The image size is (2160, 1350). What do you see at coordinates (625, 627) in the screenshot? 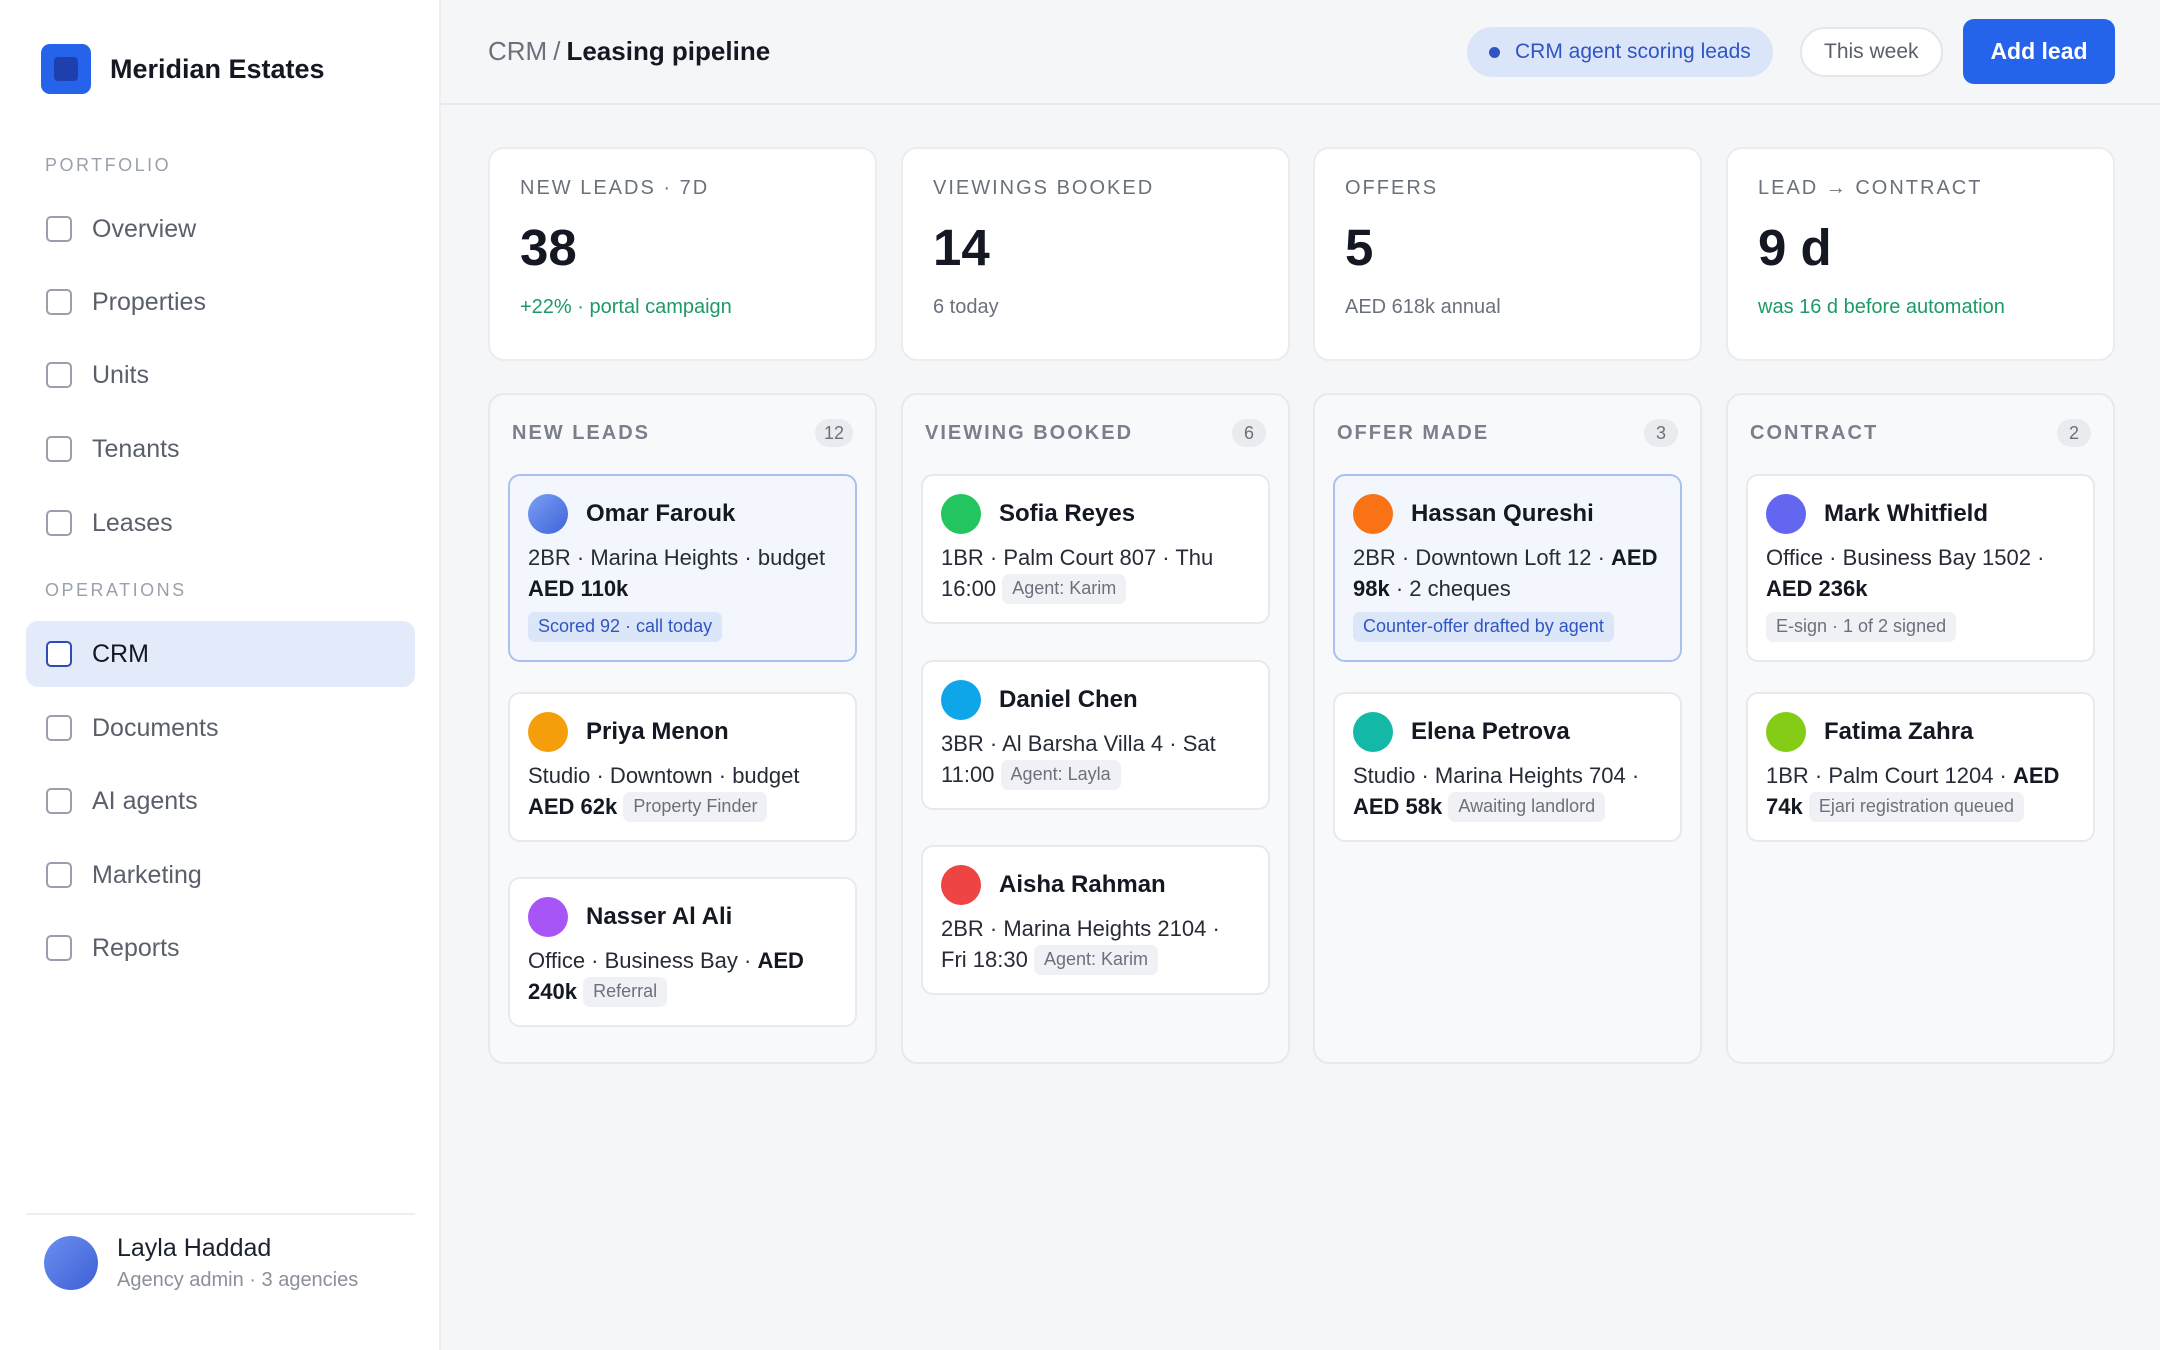
I see `lead-tag: Scored 92 · call today` at bounding box center [625, 627].